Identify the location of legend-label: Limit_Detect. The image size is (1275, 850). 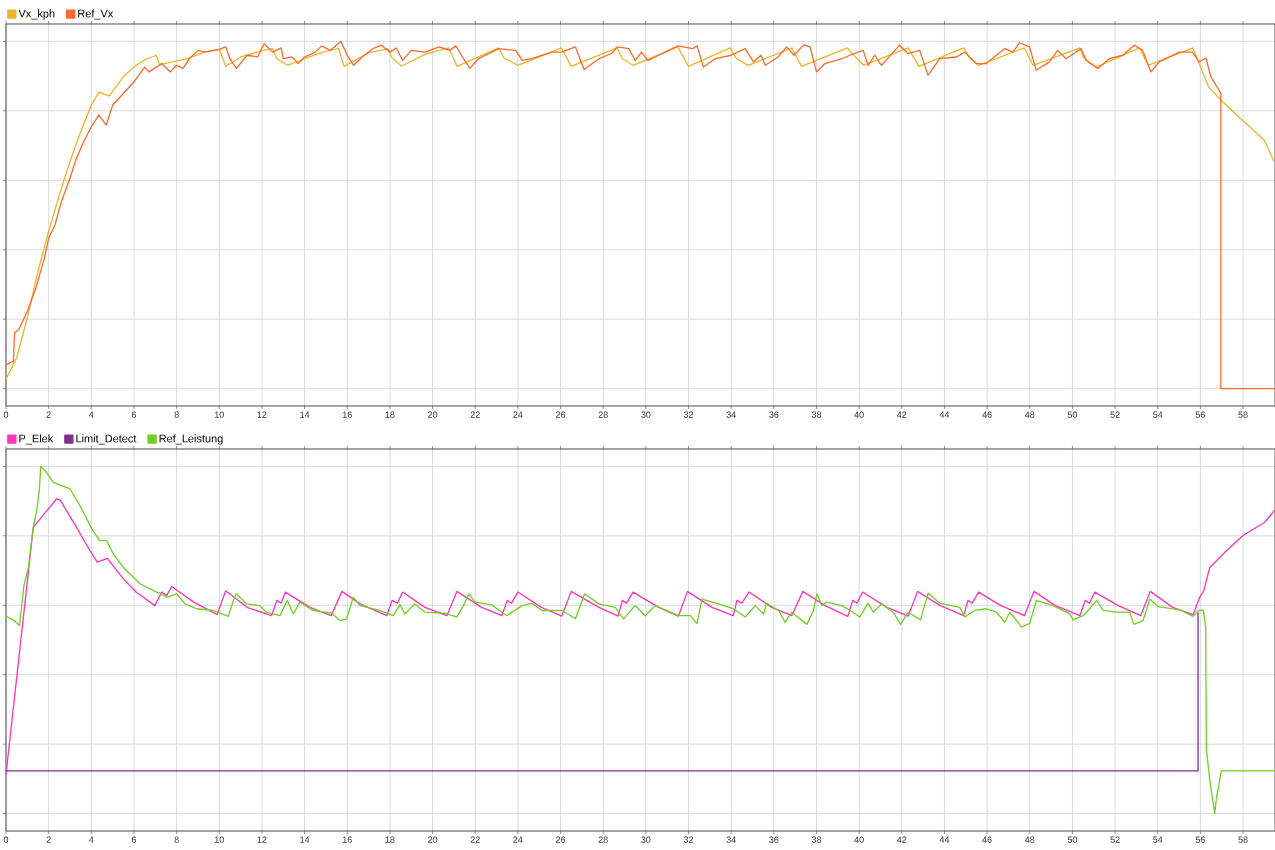
(106, 439).